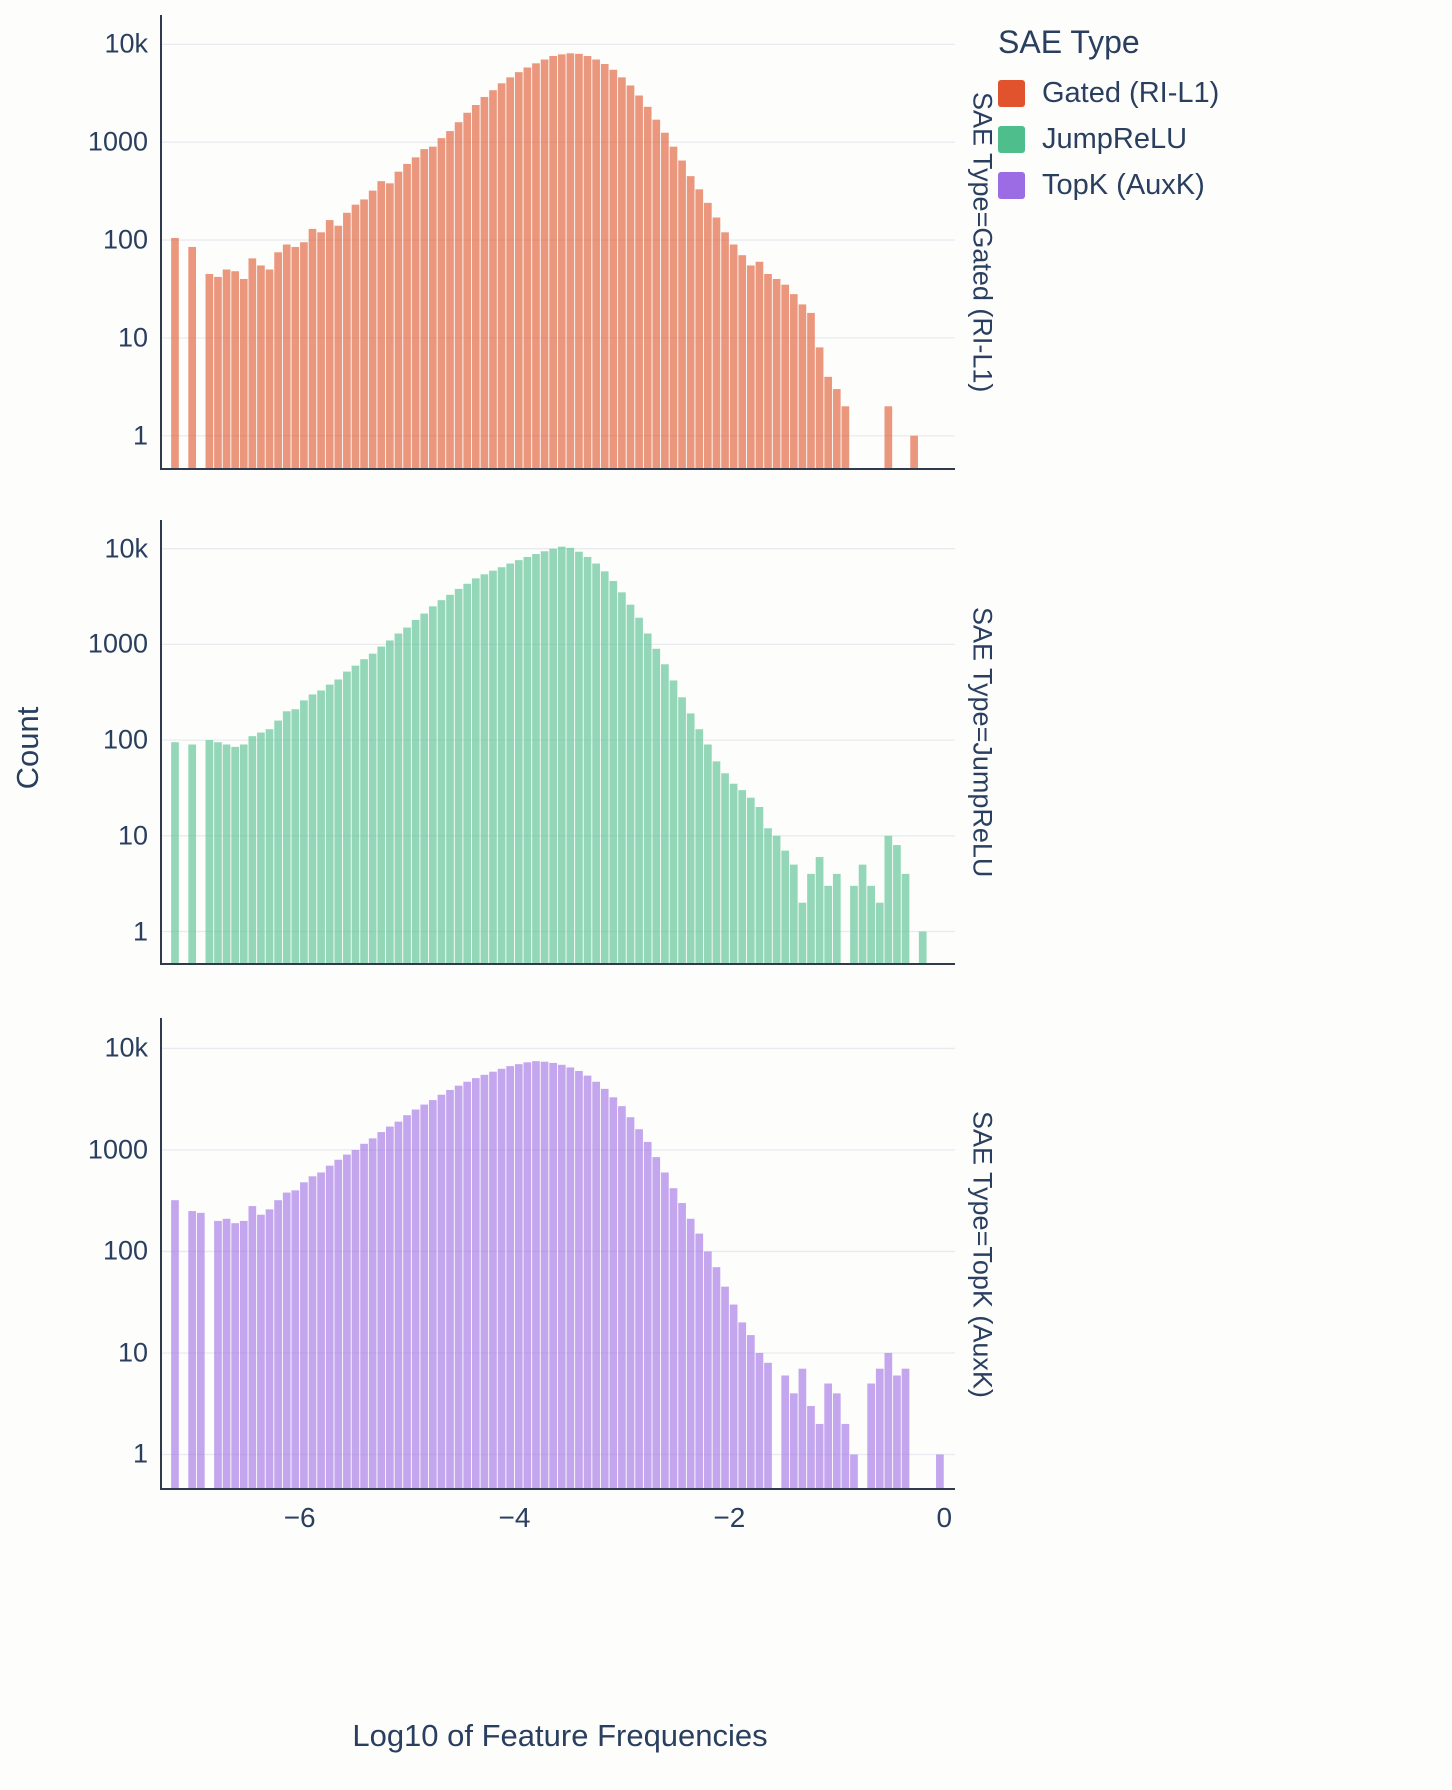 Image resolution: width=1452 pixels, height=1790 pixels. I want to click on legend-title: SAE Type, so click(1069, 42).